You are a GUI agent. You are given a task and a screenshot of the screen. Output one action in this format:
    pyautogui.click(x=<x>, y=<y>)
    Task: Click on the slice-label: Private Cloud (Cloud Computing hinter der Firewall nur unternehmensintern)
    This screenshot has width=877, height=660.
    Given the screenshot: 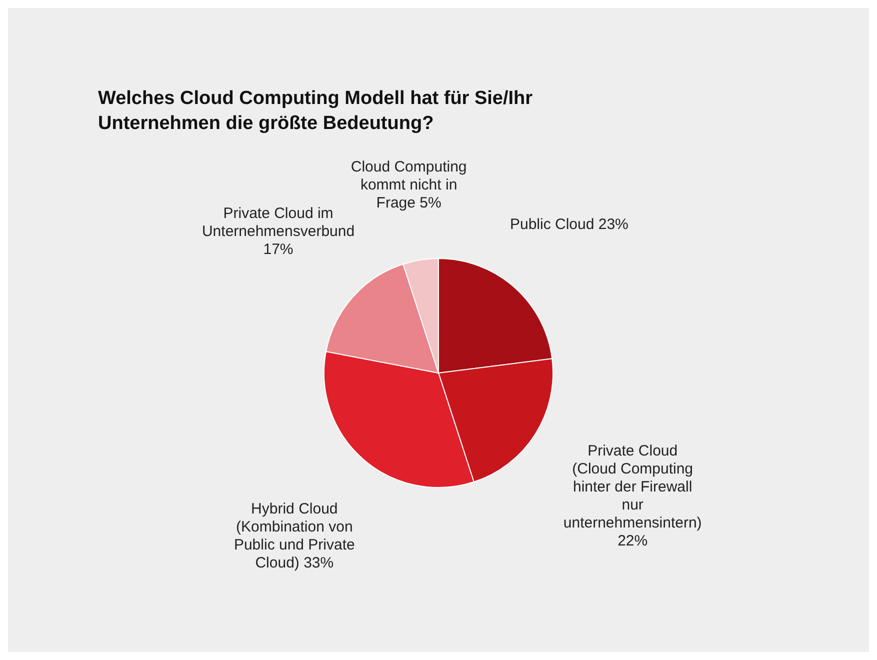 What is the action you would take?
    pyautogui.click(x=632, y=487)
    